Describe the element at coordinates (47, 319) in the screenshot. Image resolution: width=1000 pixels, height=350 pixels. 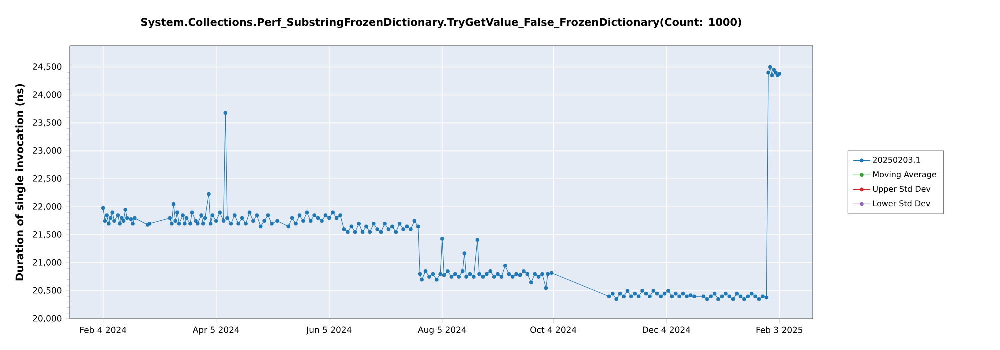
I see `y-tick-label: 20,000` at that location.